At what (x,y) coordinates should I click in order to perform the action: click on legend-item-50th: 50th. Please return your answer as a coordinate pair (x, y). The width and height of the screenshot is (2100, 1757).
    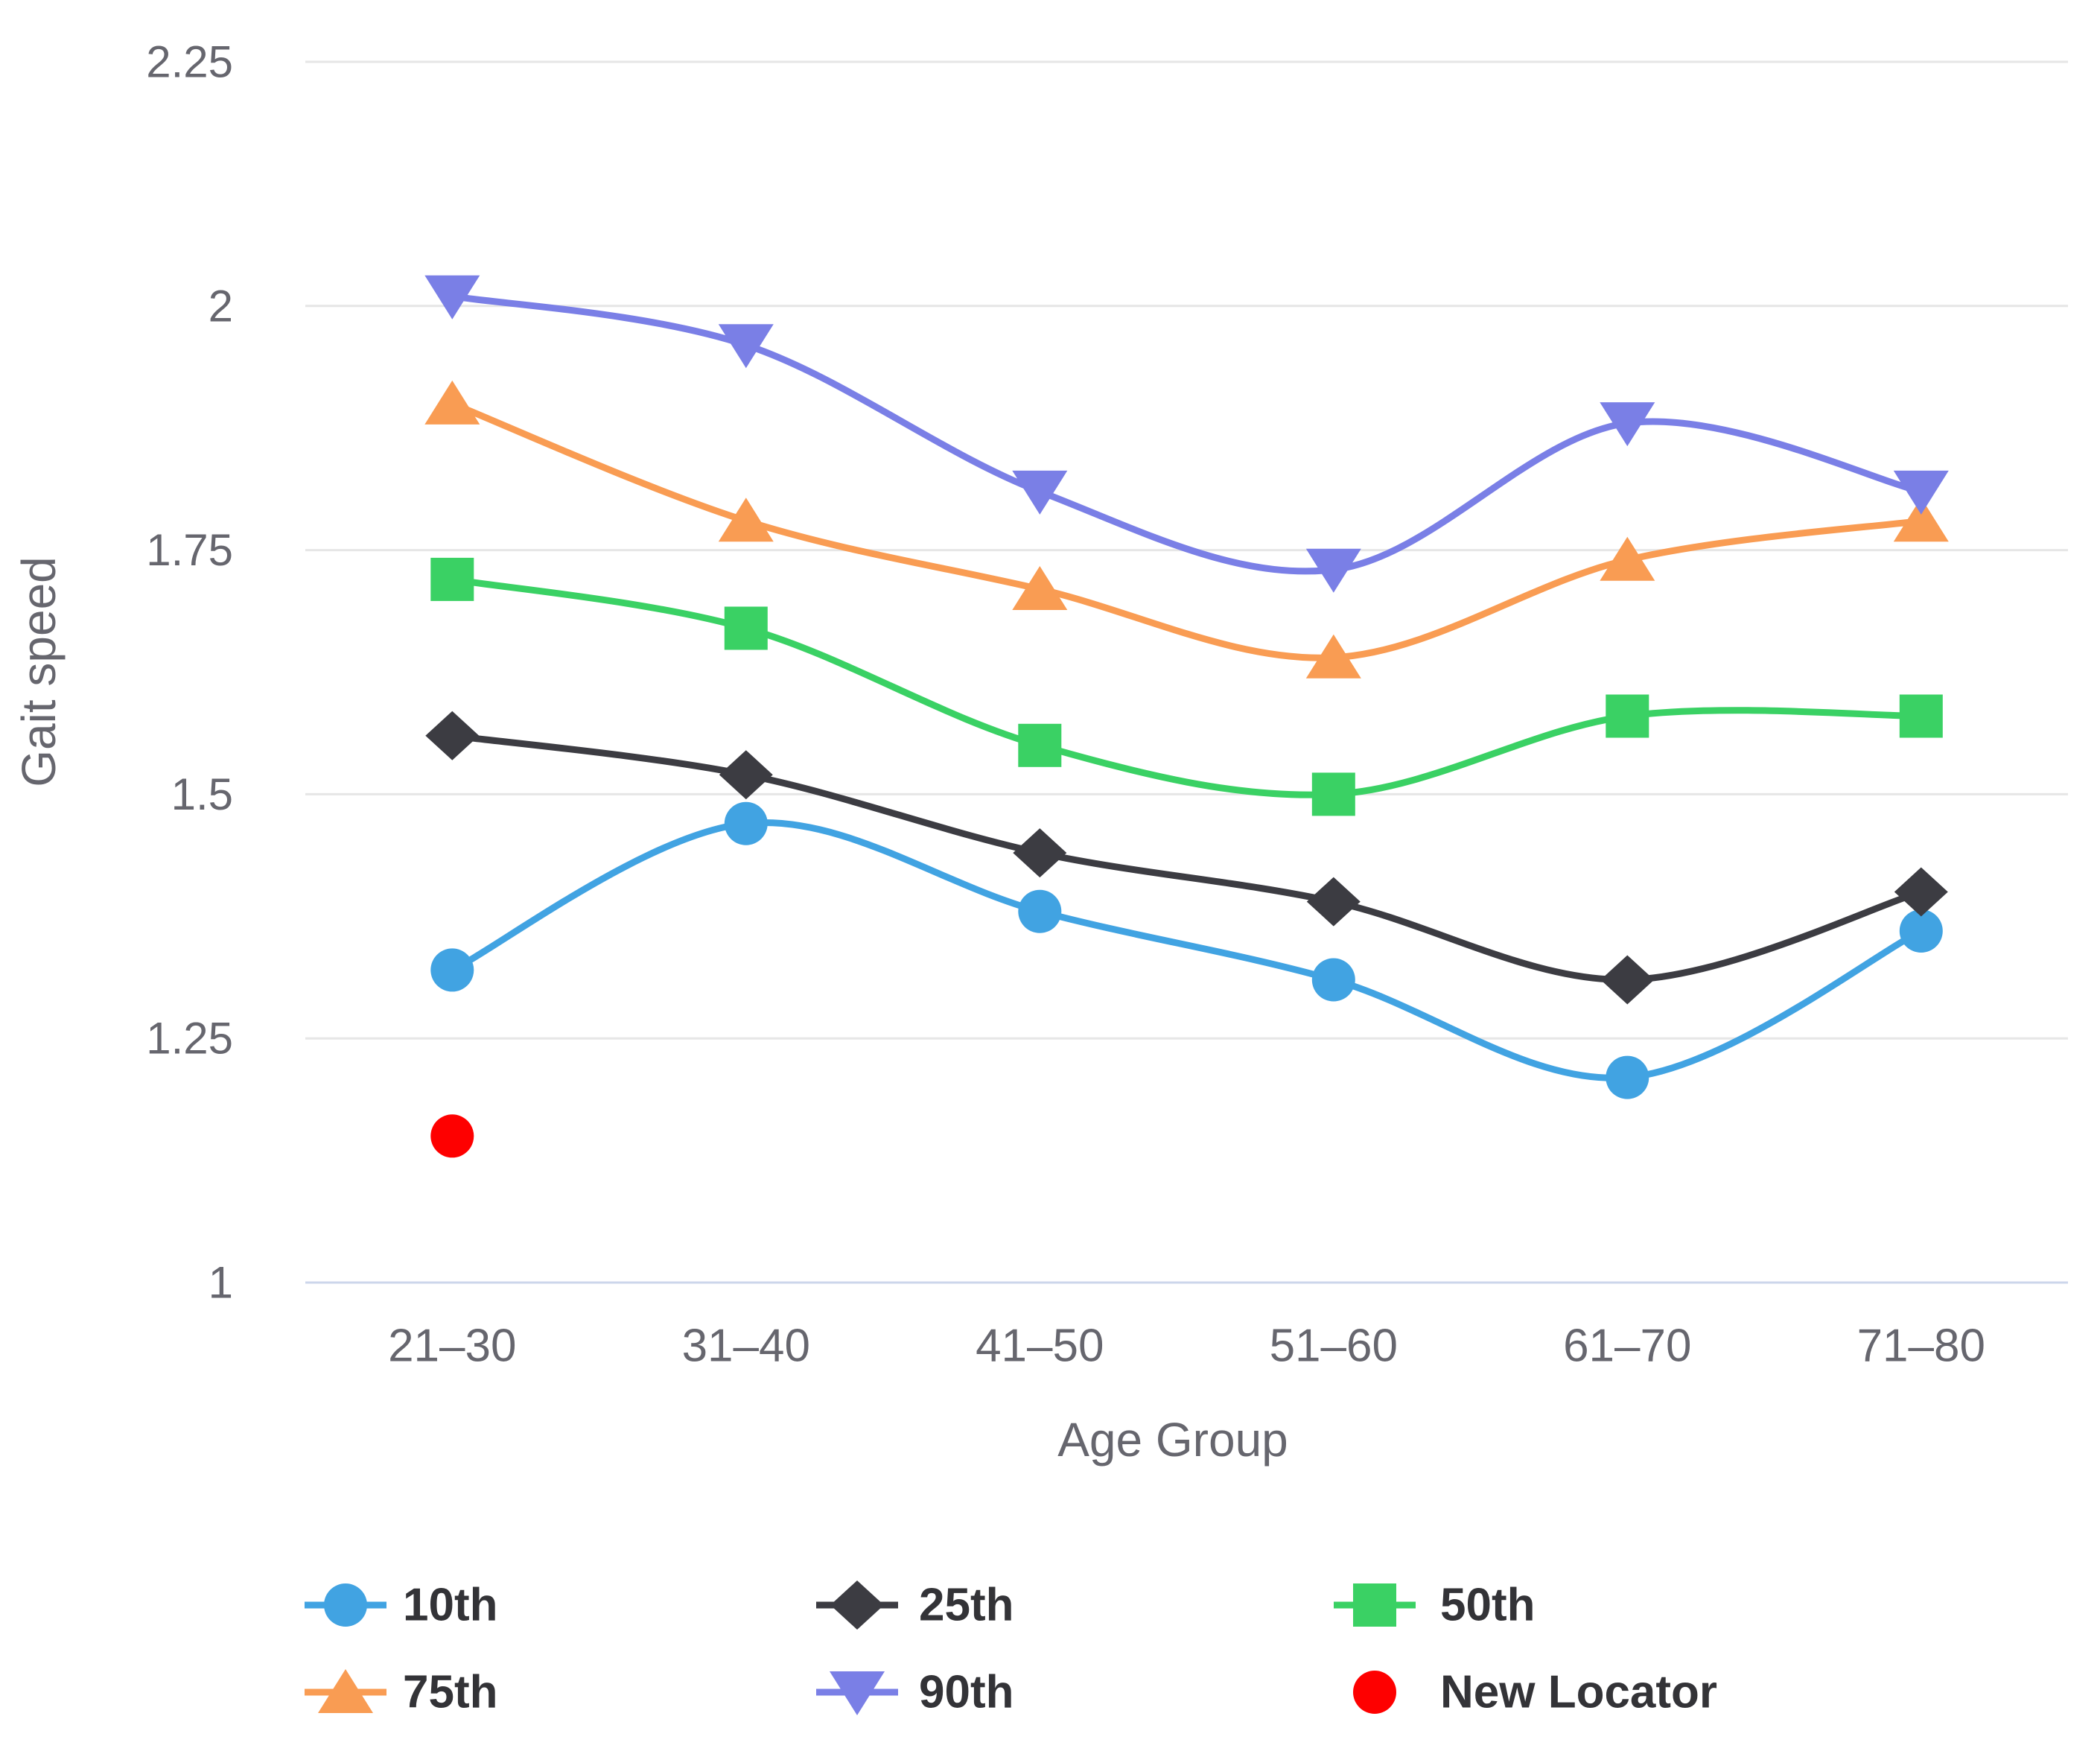
    Looking at the image, I should click on (1434, 1605).